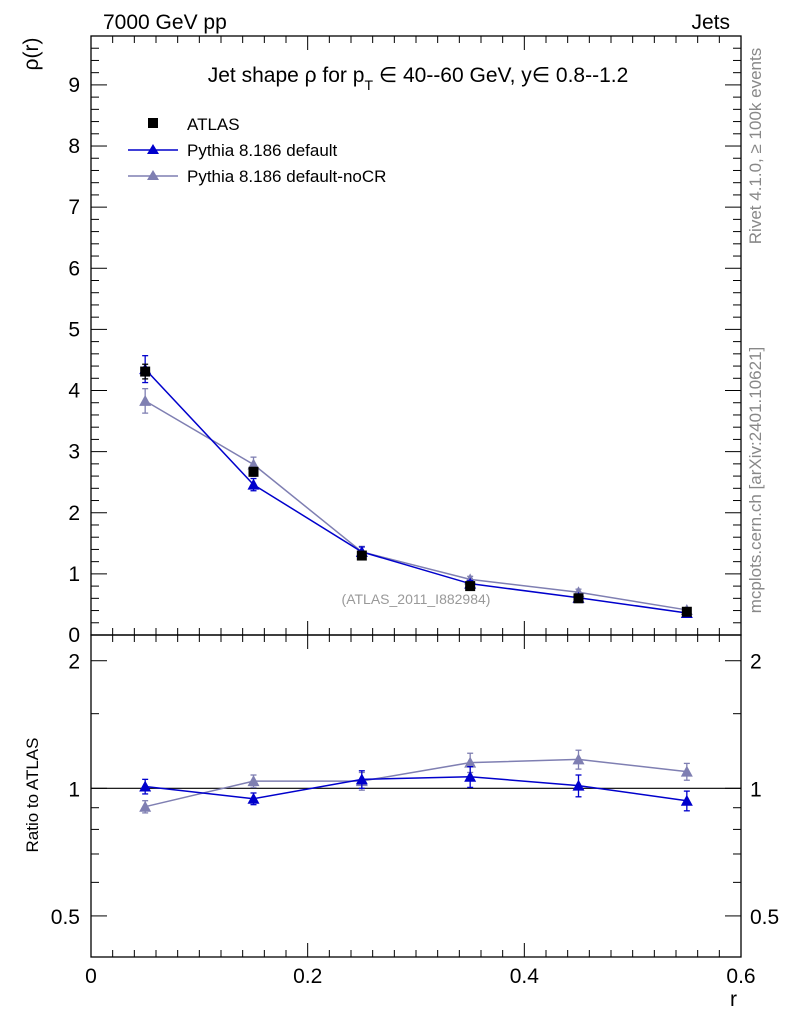 Image resolution: width=786 pixels, height=1024 pixels. I want to click on title-suffix: ∈ 40--60 GeV, y∈ 0.8--1.2, so click(500, 75).